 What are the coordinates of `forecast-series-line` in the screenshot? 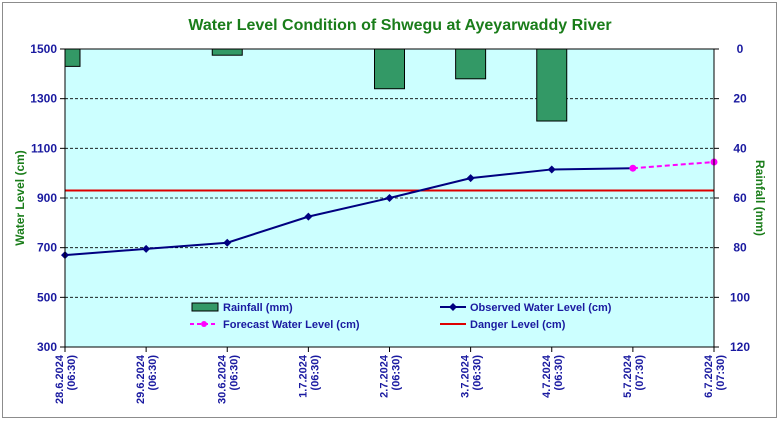 It's located at (673, 165).